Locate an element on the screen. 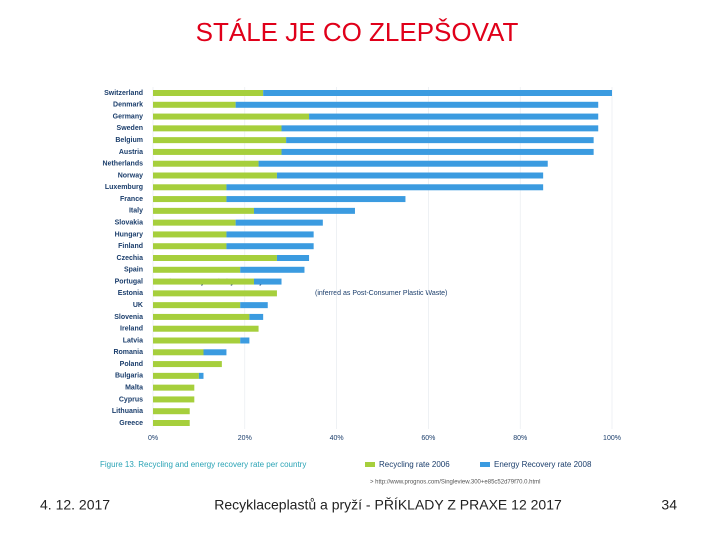 This screenshot has width=720, height=540. y-tick-label: Denmark is located at coordinates (128, 105).